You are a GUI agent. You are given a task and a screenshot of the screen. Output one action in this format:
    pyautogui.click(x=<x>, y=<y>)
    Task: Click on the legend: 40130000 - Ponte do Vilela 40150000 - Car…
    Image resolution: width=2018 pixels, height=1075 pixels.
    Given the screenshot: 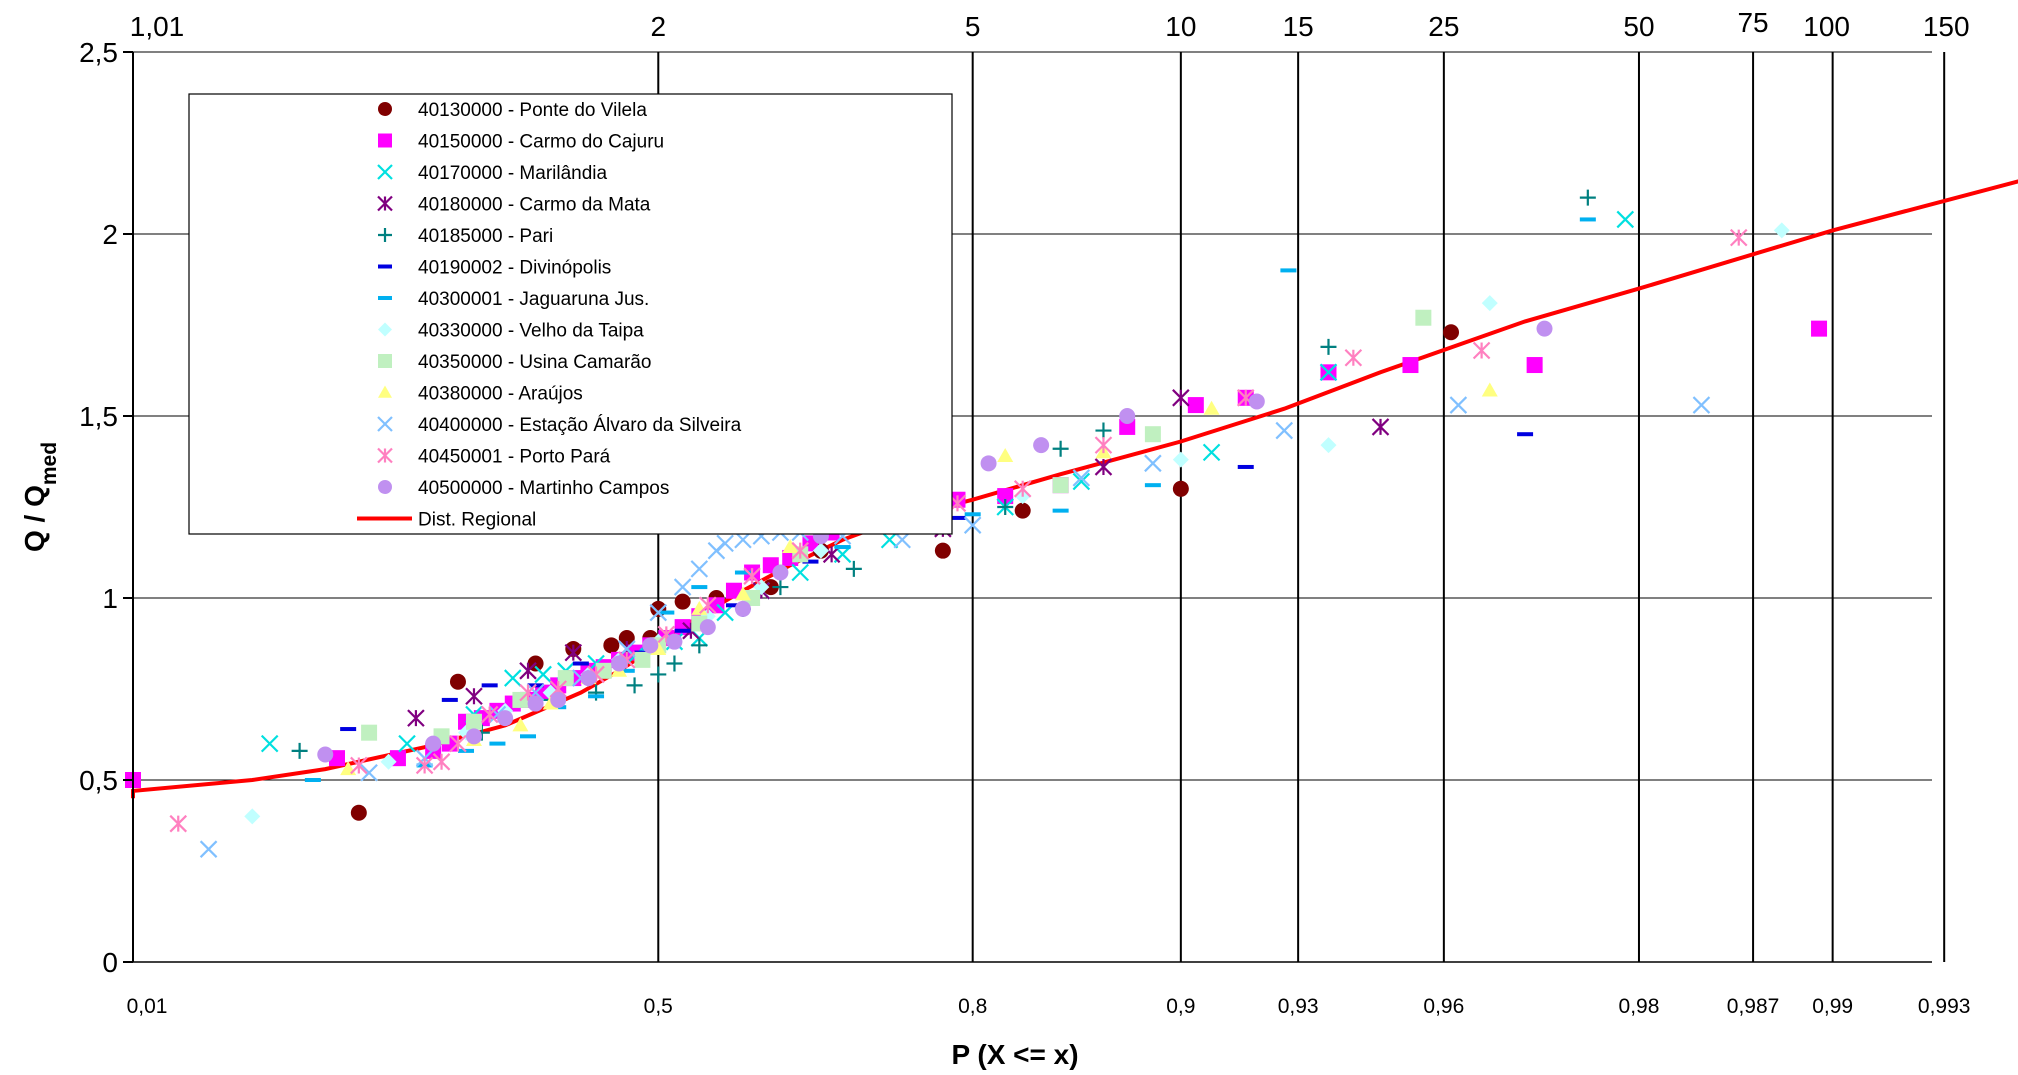 What is the action you would take?
    pyautogui.click(x=549, y=315)
    